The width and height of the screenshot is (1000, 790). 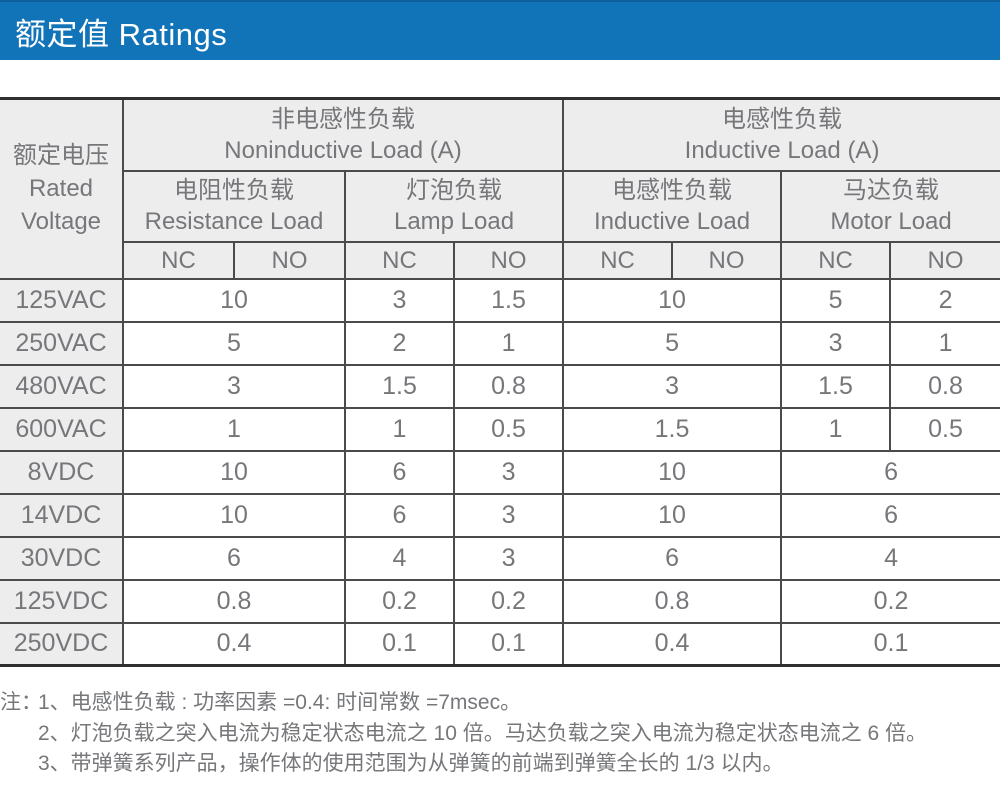 What do you see at coordinates (454, 190) in the screenshot?
I see `lamp-load-zh: 灯泡负载` at bounding box center [454, 190].